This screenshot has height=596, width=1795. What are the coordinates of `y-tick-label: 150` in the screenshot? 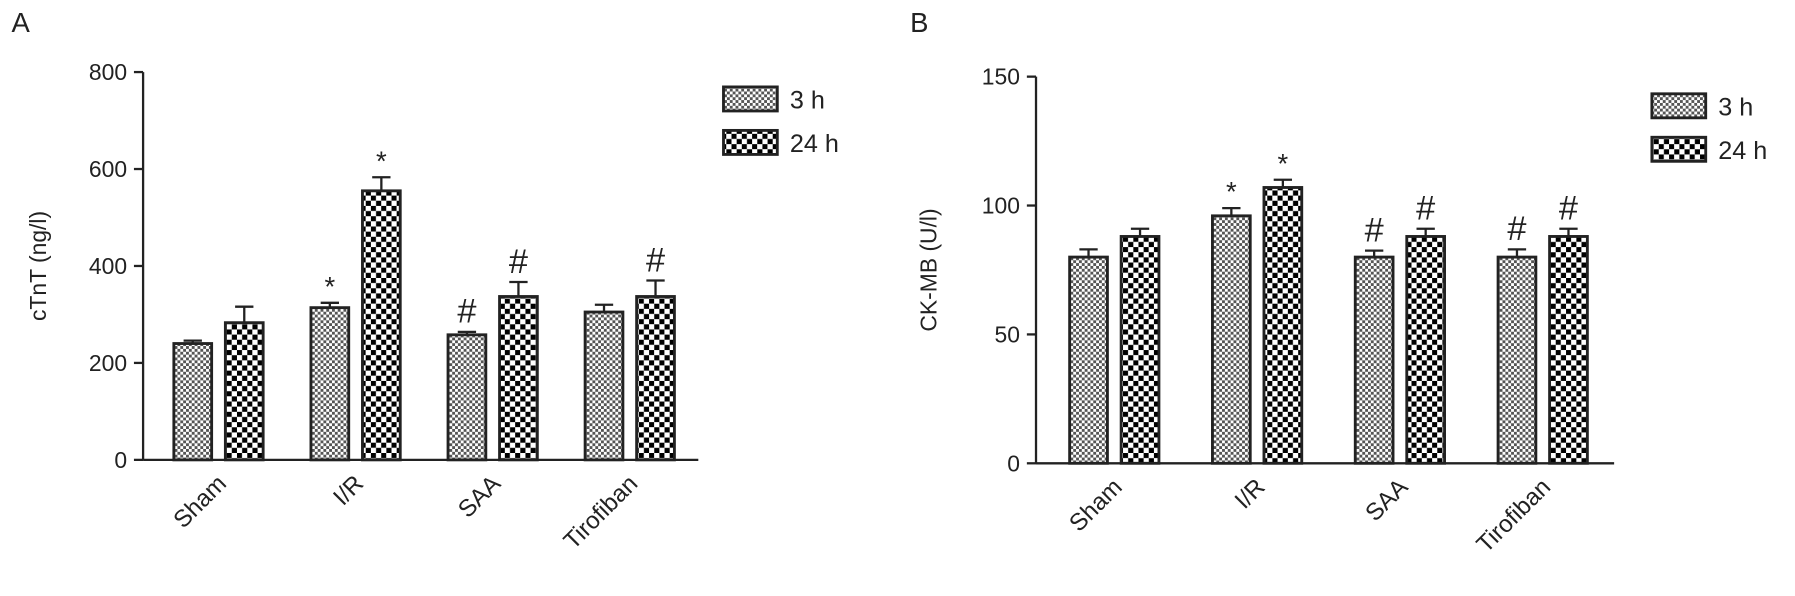 It's located at (1001, 77).